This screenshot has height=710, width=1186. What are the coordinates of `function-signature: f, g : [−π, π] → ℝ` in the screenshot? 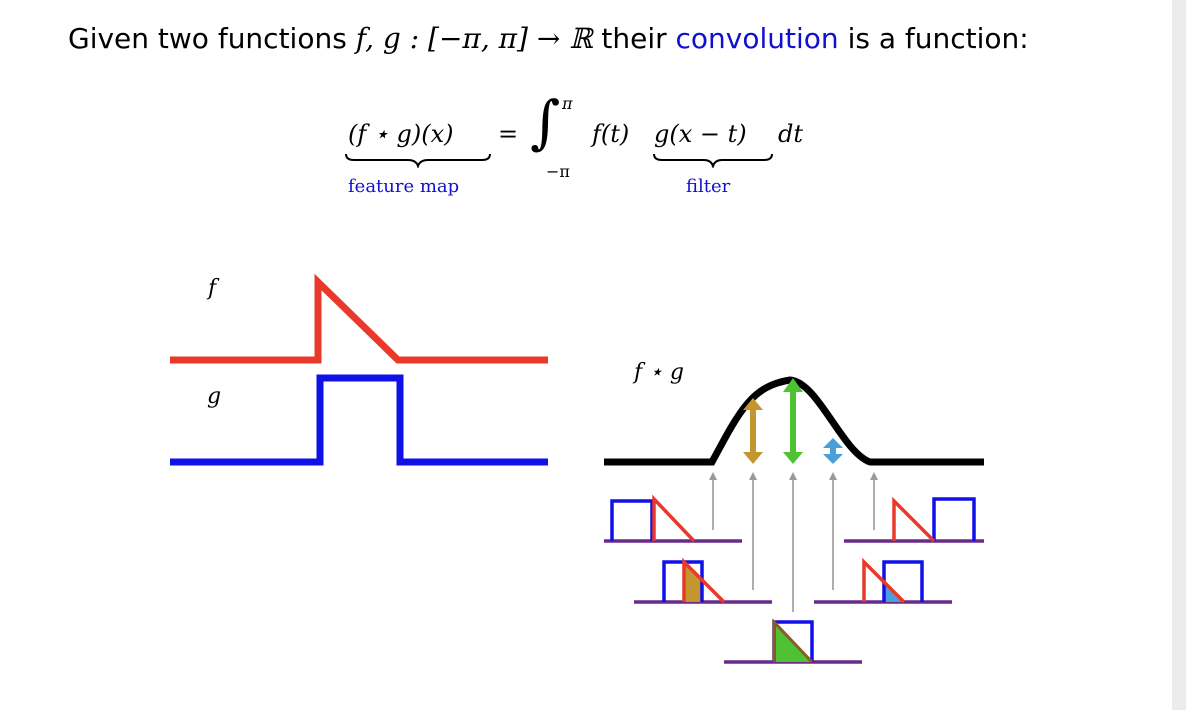 It's located at (474, 38).